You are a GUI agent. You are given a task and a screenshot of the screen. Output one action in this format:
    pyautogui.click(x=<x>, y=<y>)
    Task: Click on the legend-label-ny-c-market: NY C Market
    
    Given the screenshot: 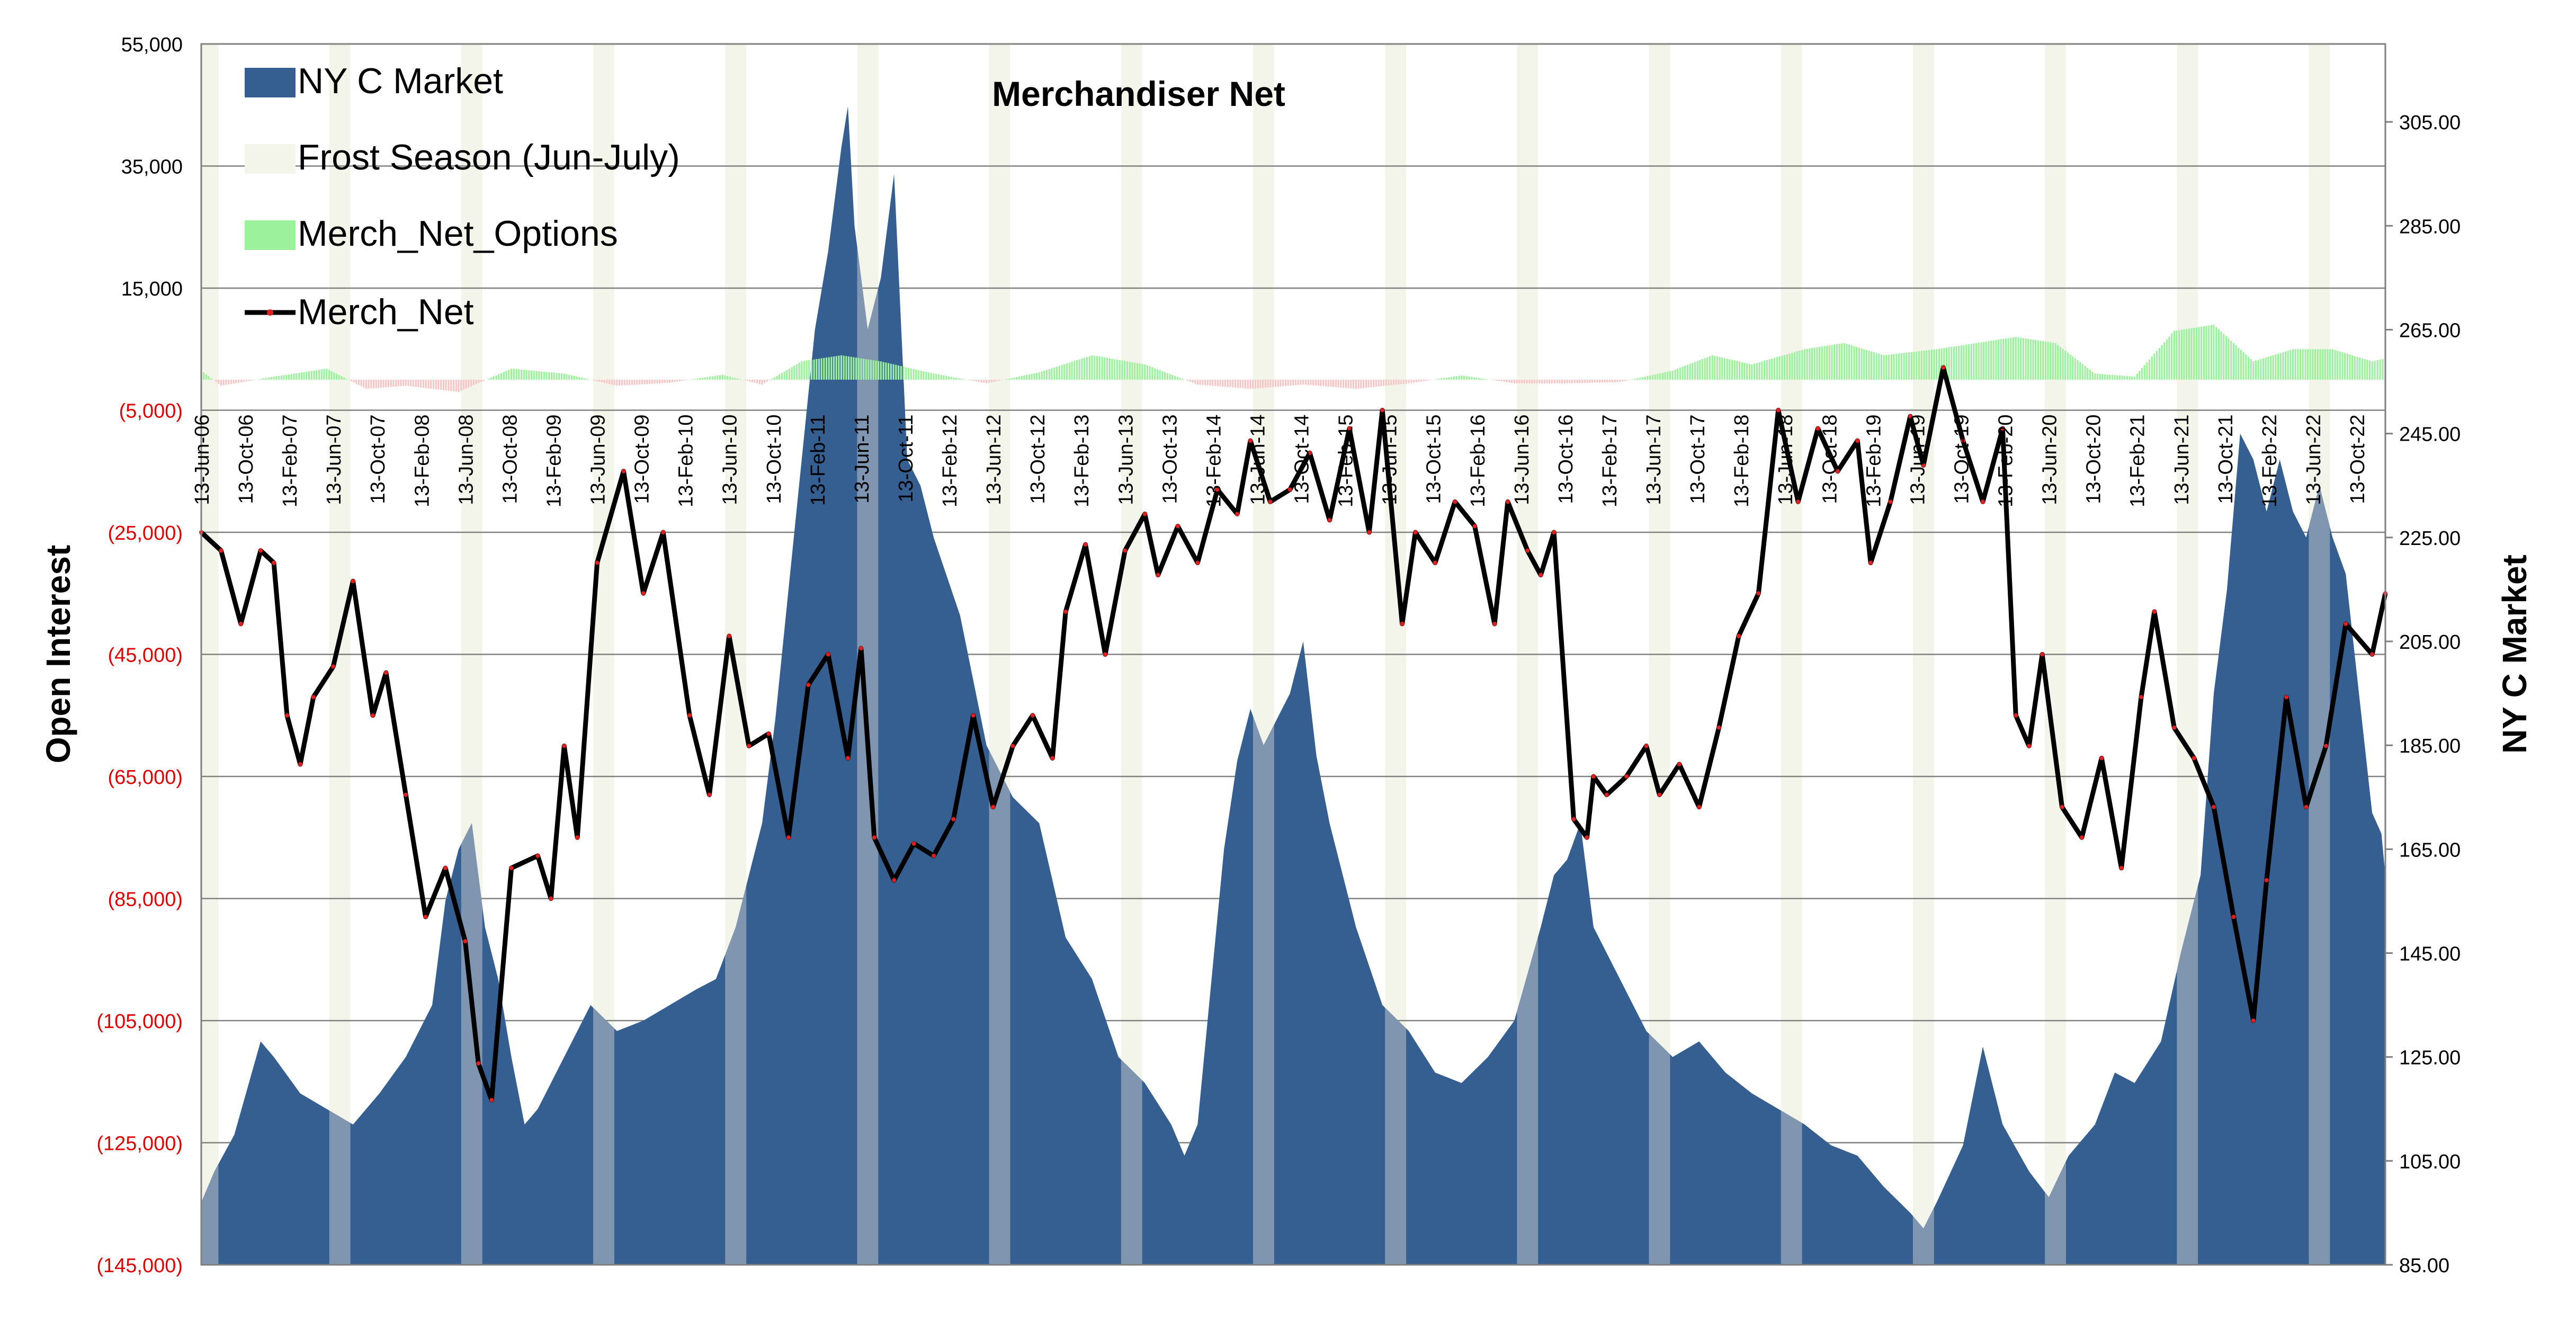 What is the action you would take?
    pyautogui.click(x=400, y=81)
    